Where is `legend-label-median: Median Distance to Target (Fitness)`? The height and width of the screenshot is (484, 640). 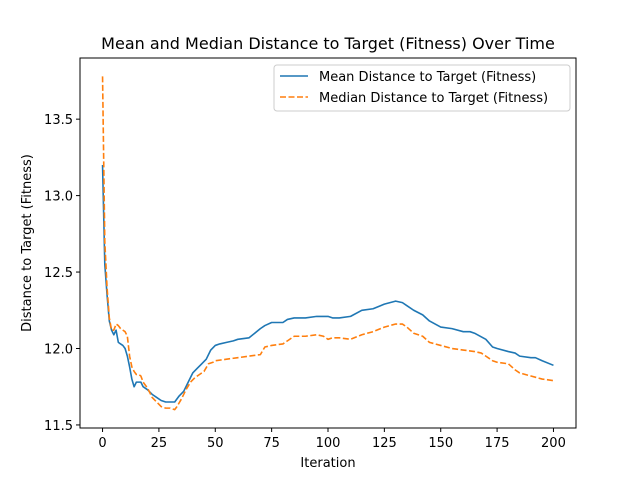
legend-label-median: Median Distance to Target (Fitness) is located at coordinates (433, 98).